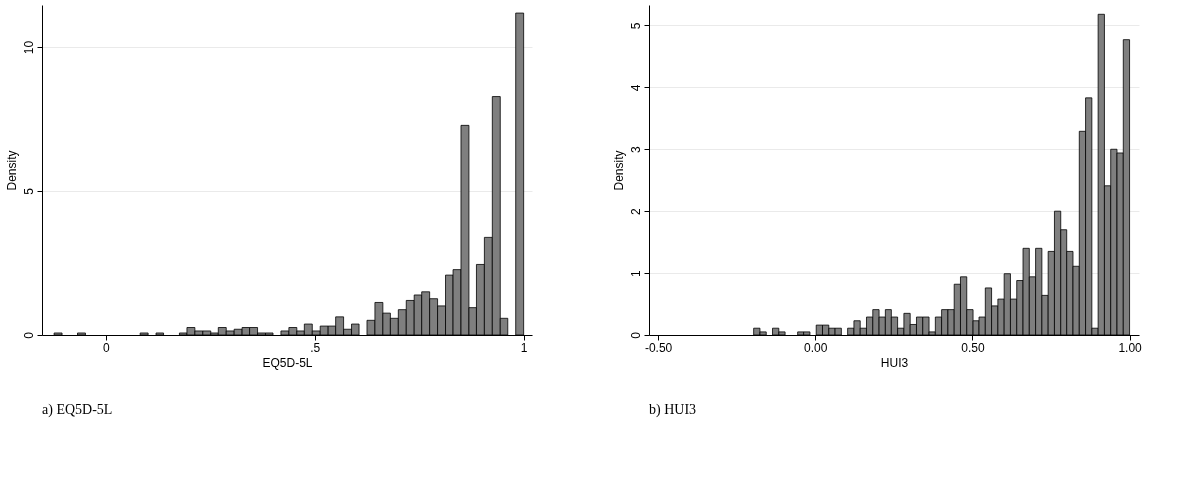 Image resolution: width=1192 pixels, height=497 pixels. I want to click on x-tick-label: 1.00, so click(1130, 347).